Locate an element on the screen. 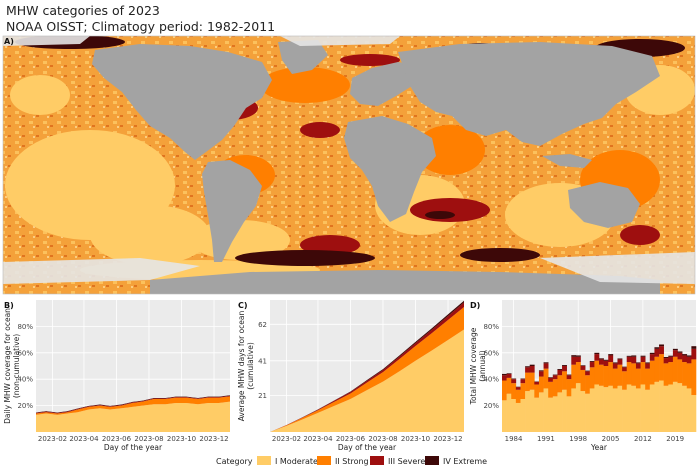 This screenshot has height=468, width=699. land-north-america is located at coordinates (182, 102).